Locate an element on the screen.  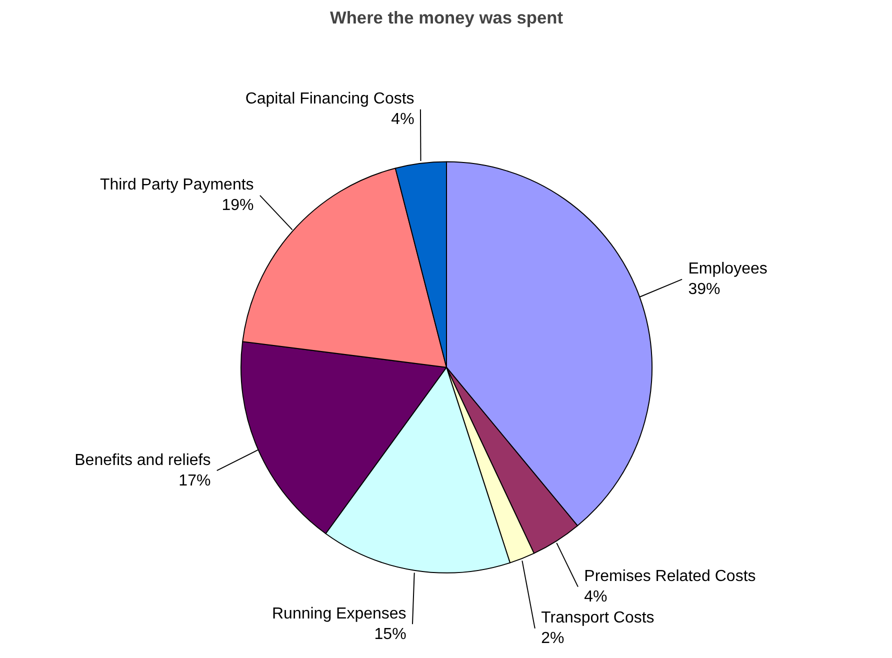
data-label: 17% is located at coordinates (194, 481).